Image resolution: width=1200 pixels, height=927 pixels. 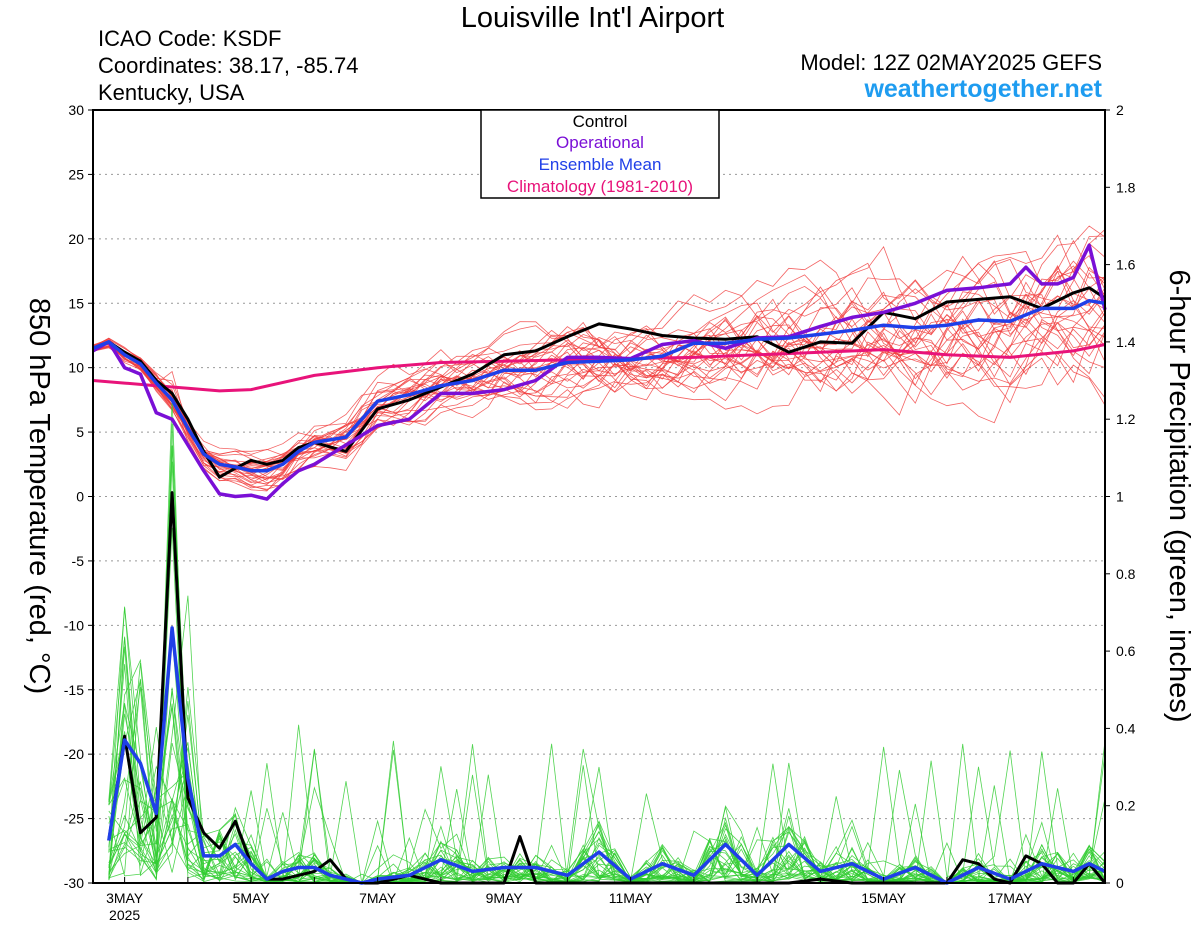 What do you see at coordinates (1120, 497) in the screenshot?
I see `y2-tick-label: 1` at bounding box center [1120, 497].